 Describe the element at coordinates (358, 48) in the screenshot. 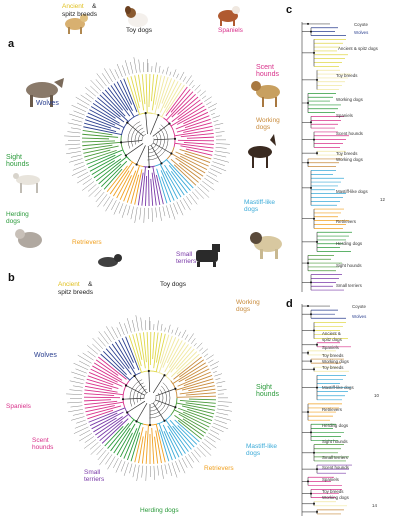

I see `label-c-ancient-spitz: Ancient & spitz dogs` at that location.